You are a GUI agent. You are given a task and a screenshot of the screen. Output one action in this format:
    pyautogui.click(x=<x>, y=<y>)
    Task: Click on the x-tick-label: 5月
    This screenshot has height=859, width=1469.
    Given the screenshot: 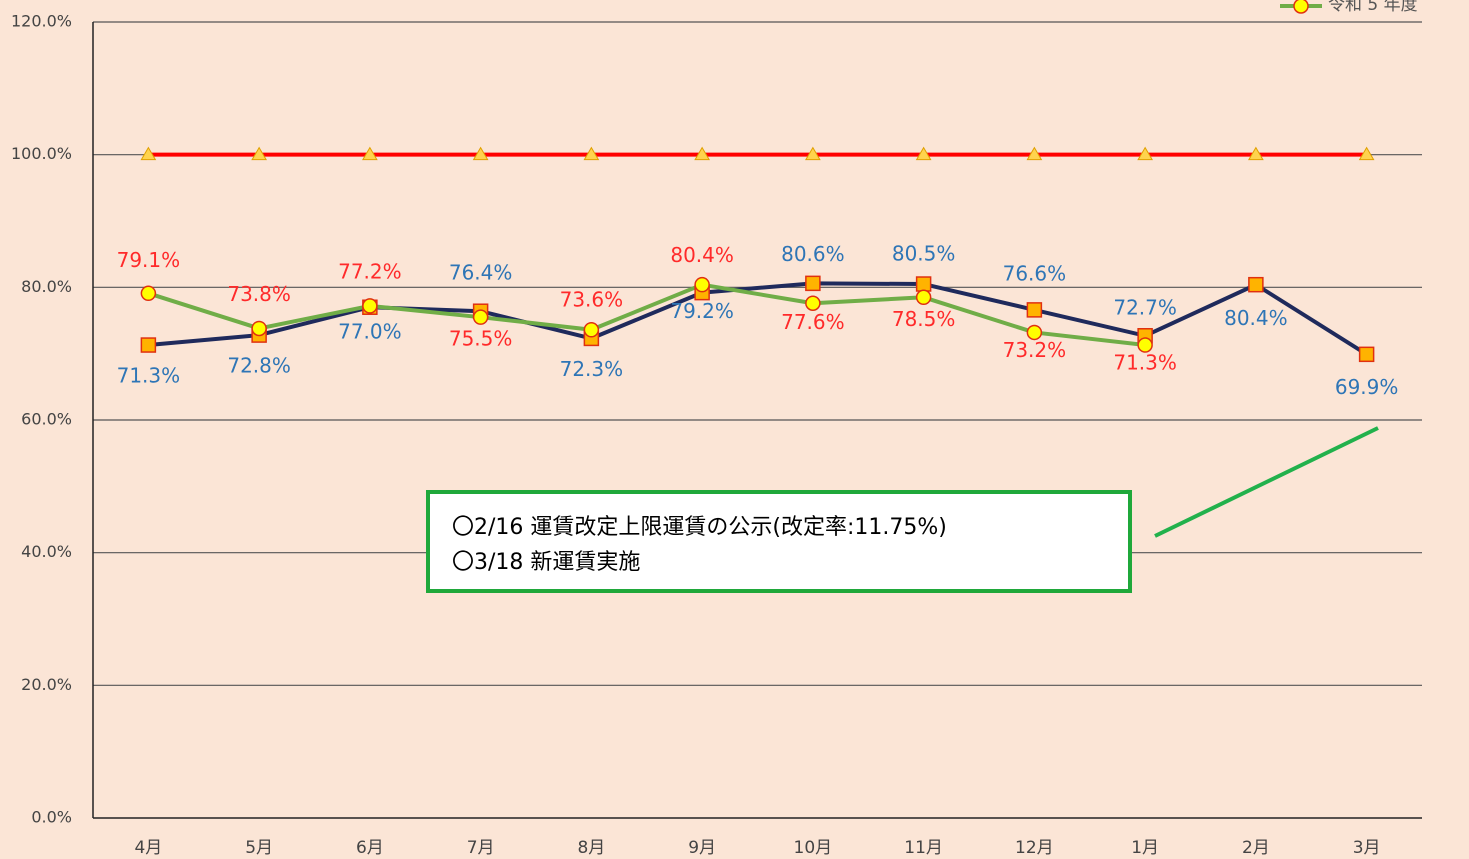 What is the action you would take?
    pyautogui.click(x=259, y=848)
    